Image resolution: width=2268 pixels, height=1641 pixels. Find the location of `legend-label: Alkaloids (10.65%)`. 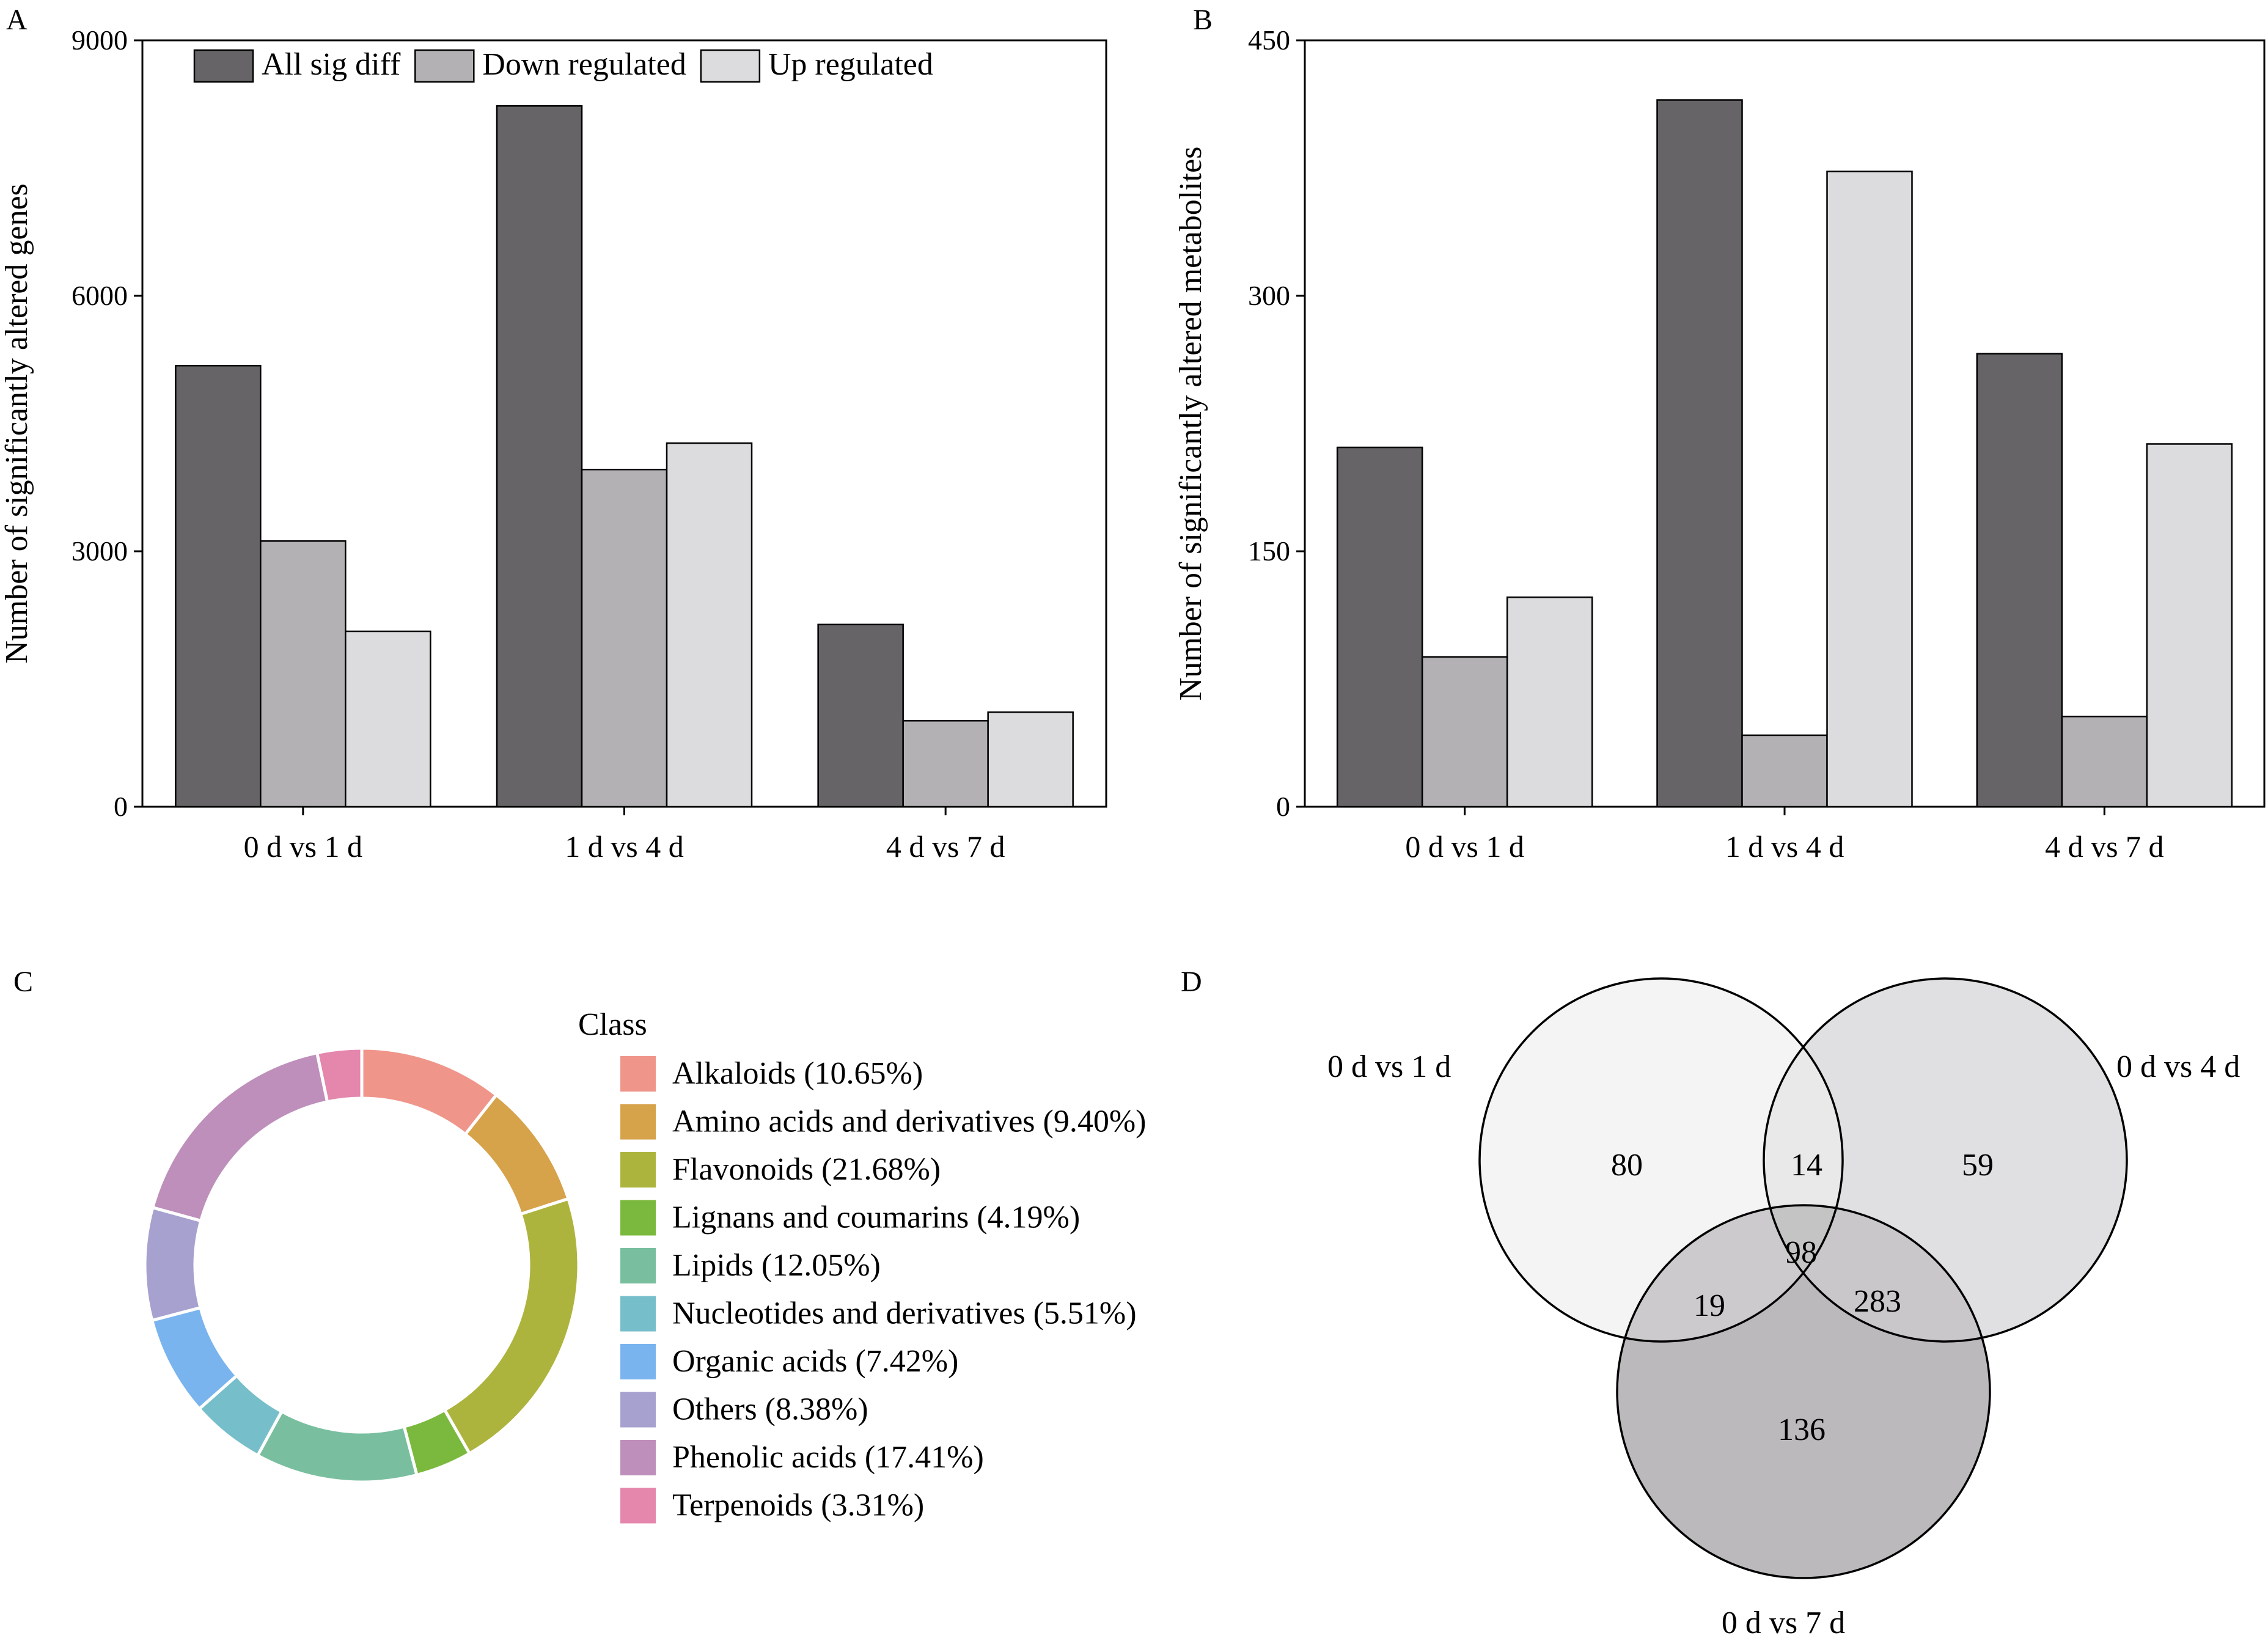

legend-label: Alkaloids (10.65%) is located at coordinates (797, 1073).